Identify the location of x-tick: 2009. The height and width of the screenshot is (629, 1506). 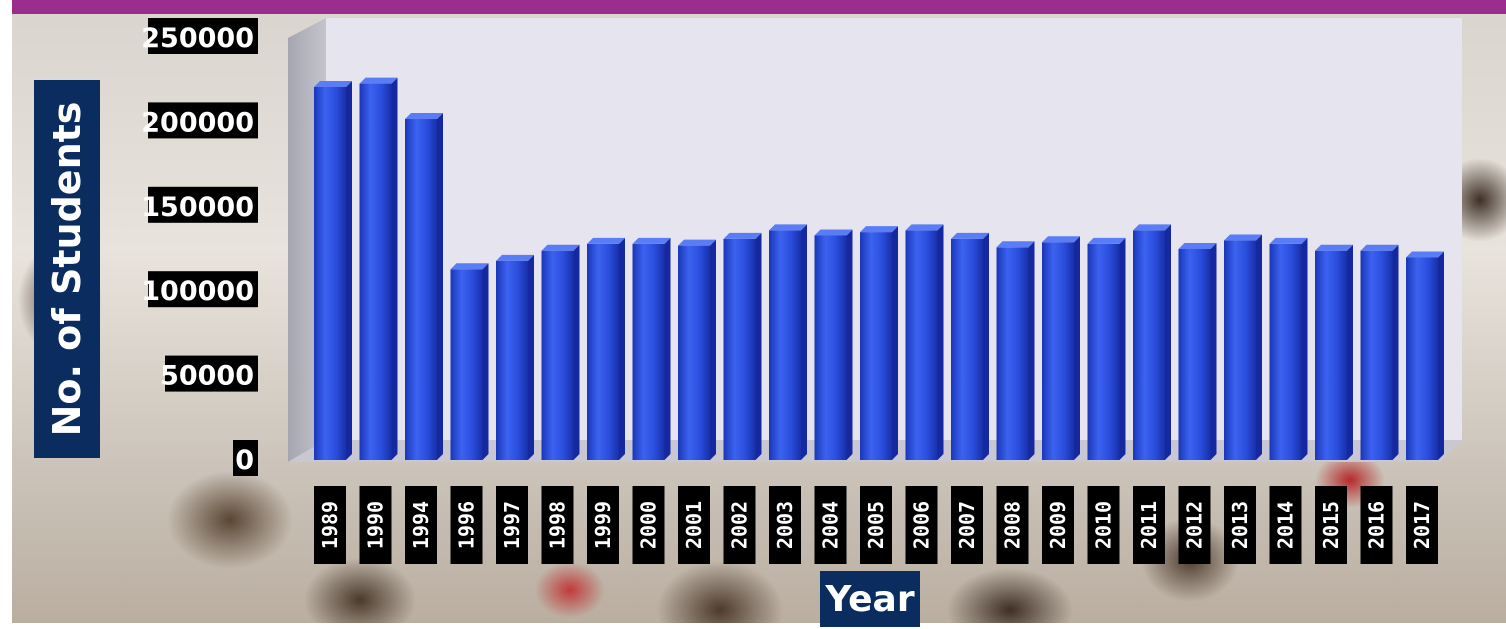
(1058, 525).